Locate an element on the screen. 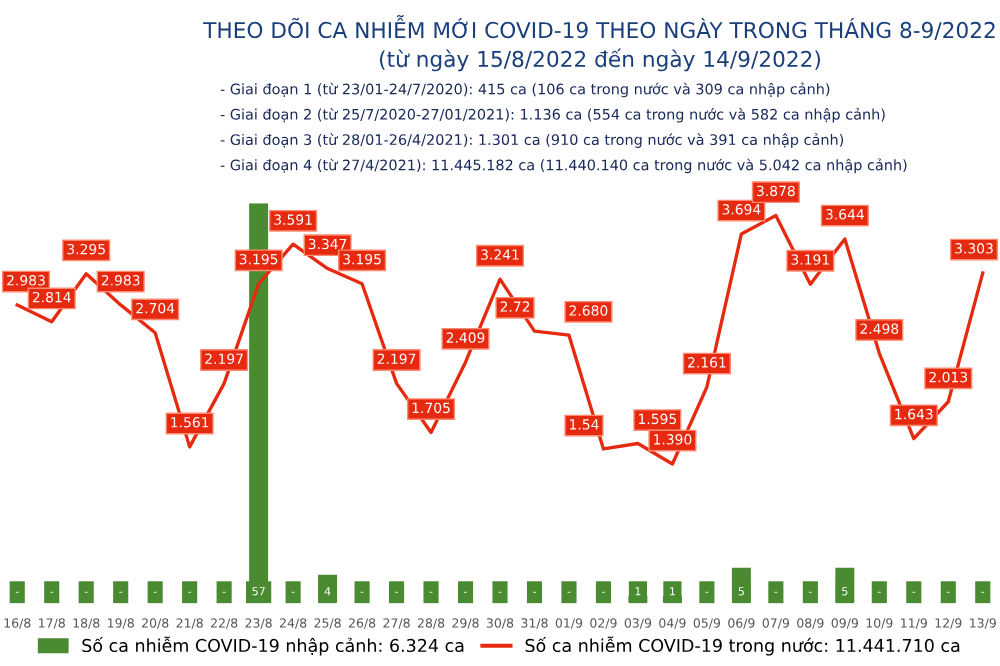 This screenshot has width=1000, height=666. chart-subtitle: (từ ngày 15/8/2022 đến ngày 14/9/2022) is located at coordinates (600, 60).